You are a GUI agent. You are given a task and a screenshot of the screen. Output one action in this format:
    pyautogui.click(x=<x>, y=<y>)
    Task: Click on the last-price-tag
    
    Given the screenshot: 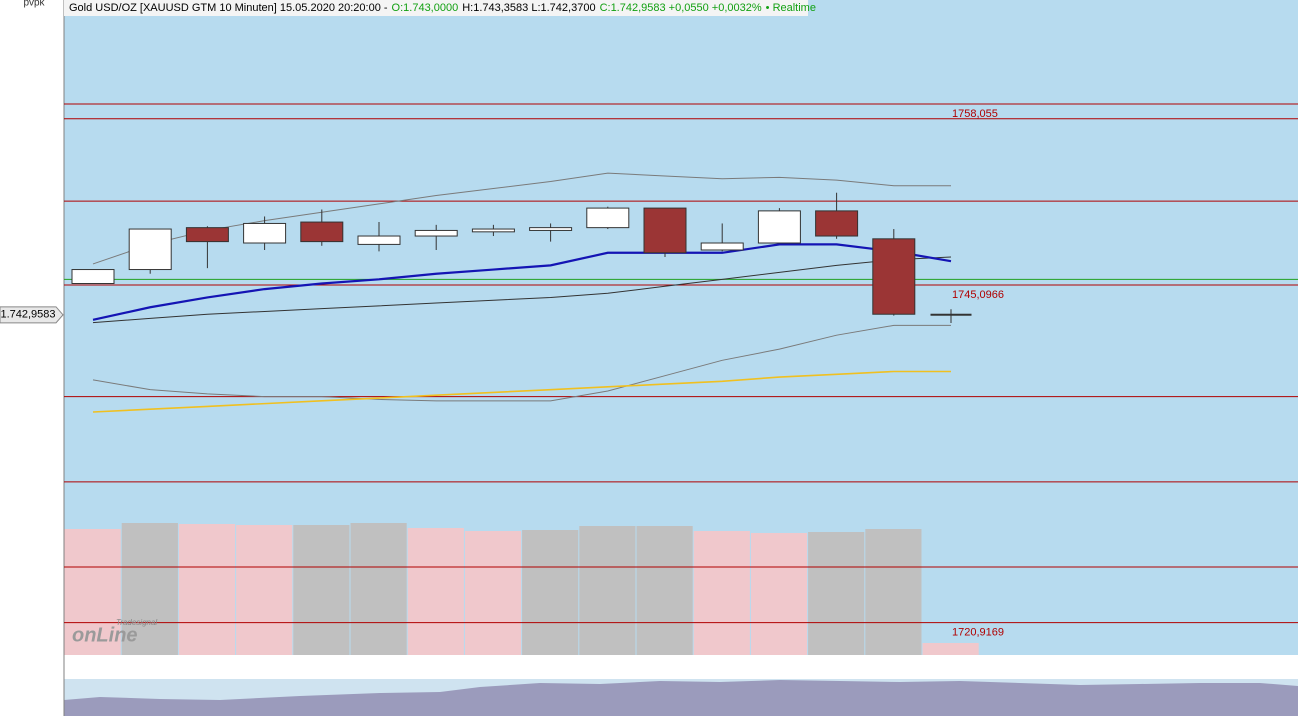 What is the action you would take?
    pyautogui.click(x=32, y=315)
    